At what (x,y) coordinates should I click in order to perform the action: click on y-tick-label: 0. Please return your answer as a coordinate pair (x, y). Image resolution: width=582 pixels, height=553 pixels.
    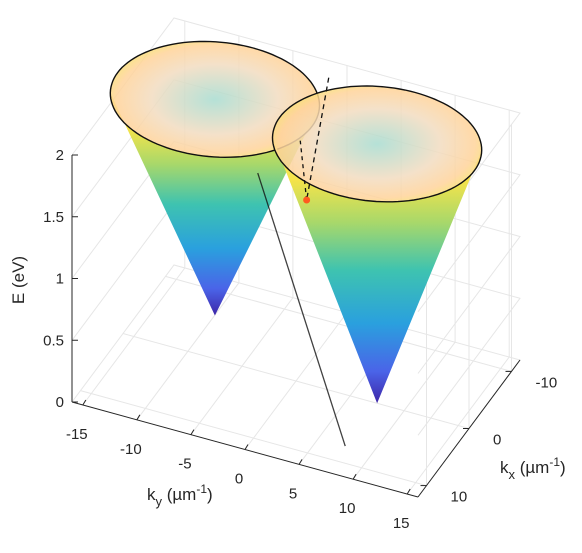
    Looking at the image, I should click on (239, 479).